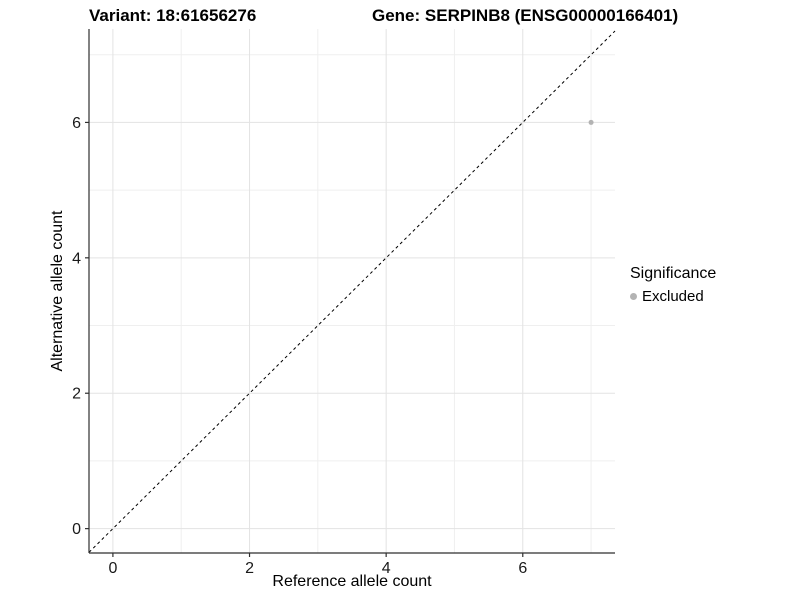  What do you see at coordinates (76, 529) in the screenshot?
I see `y-tick-label: 0` at bounding box center [76, 529].